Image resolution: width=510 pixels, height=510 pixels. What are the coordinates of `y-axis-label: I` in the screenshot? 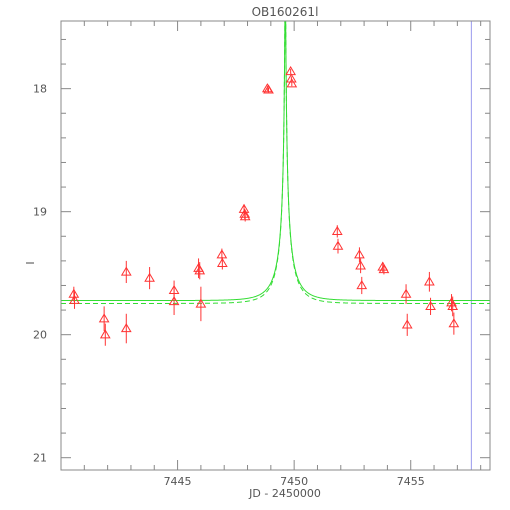 It's located at (30, 262).